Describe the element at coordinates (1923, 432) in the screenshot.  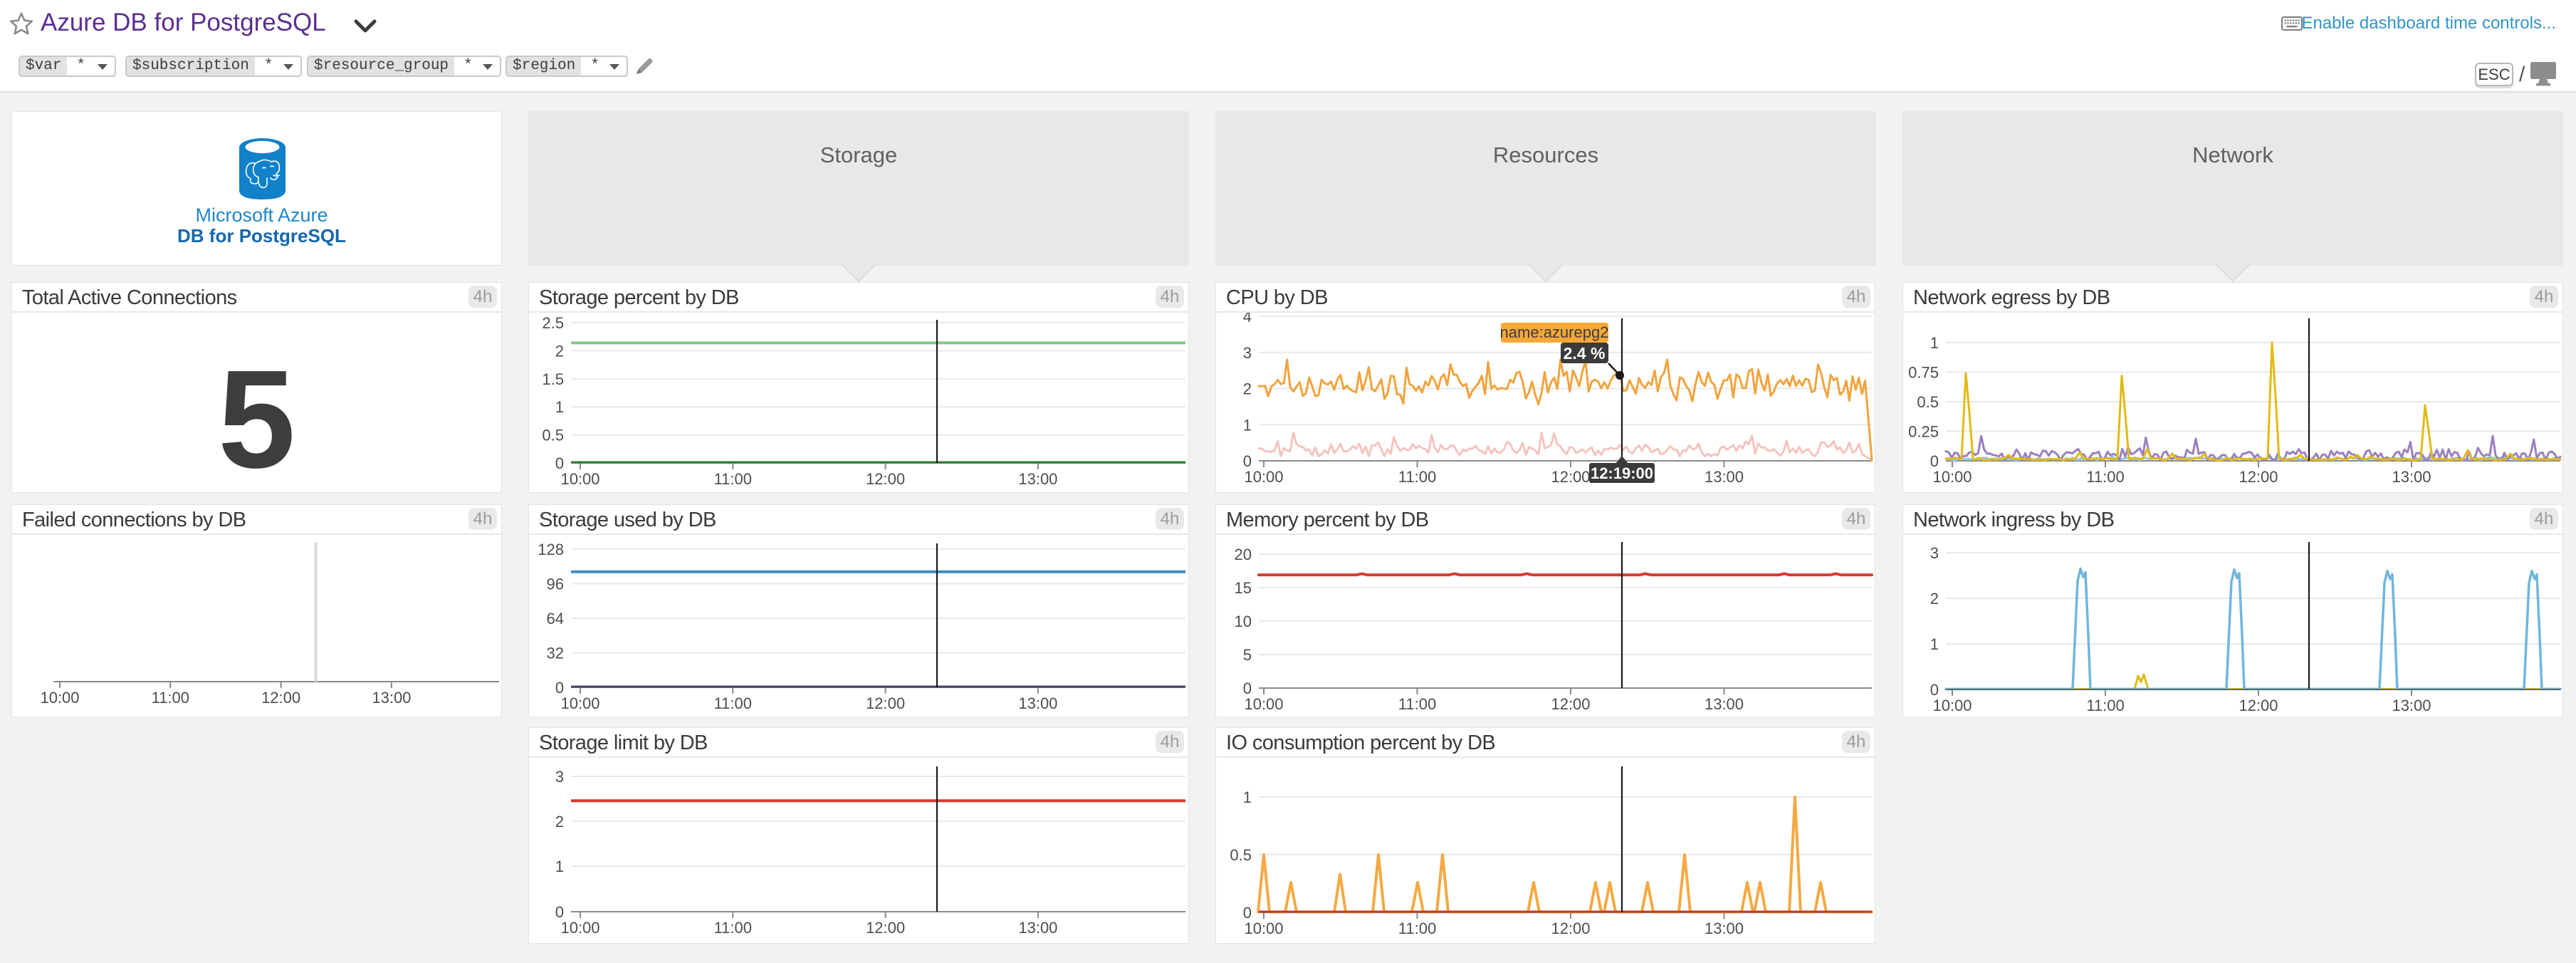
I see `svg-text: 0.25` at that location.